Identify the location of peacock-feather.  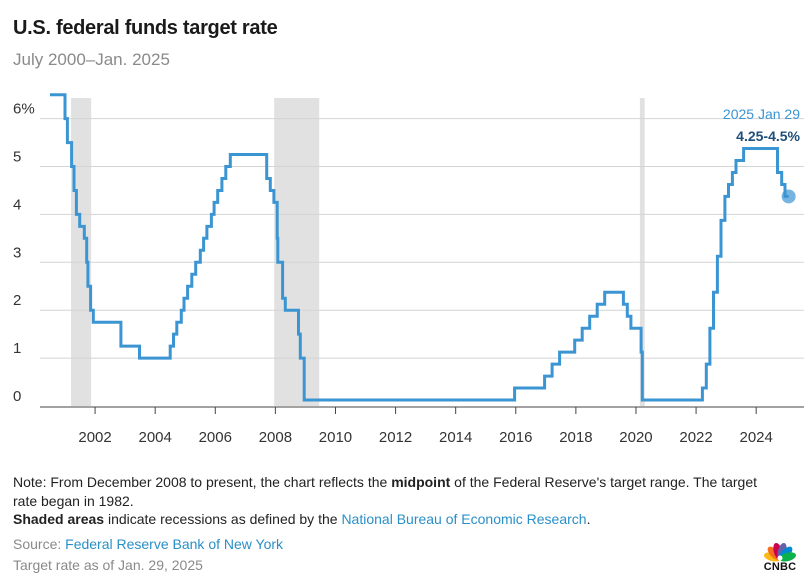
(788, 557).